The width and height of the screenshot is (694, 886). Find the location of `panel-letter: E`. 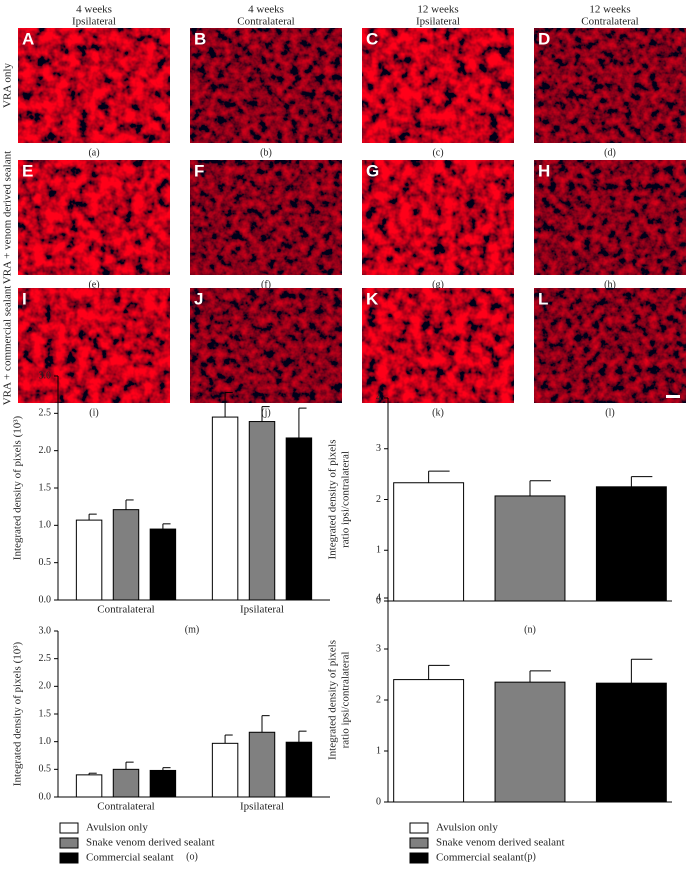

panel-letter: E is located at coordinates (27, 170).